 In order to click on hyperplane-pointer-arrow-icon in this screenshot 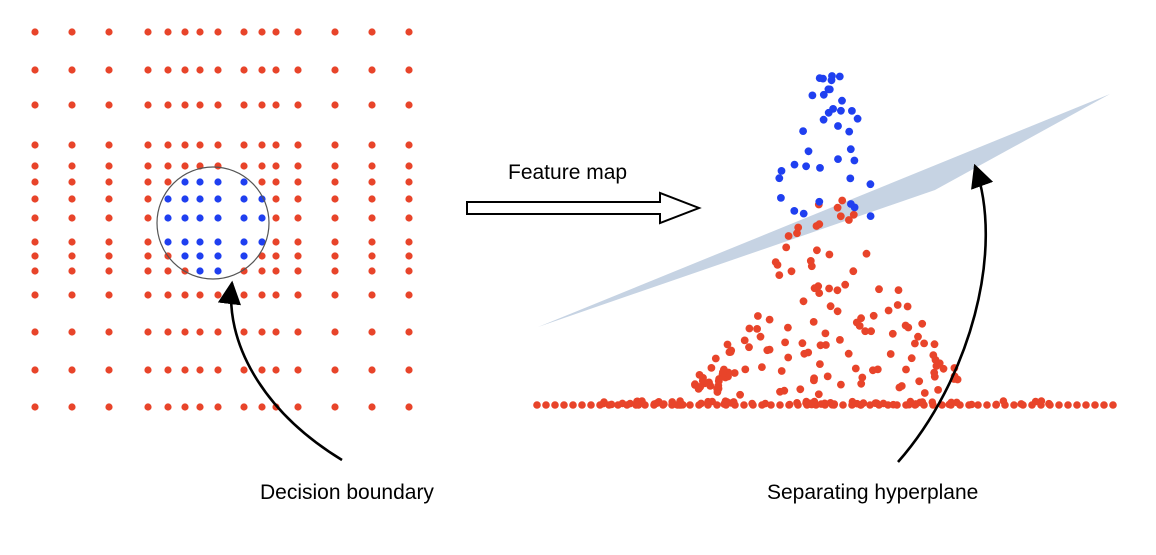, I will do `click(945, 313)`.